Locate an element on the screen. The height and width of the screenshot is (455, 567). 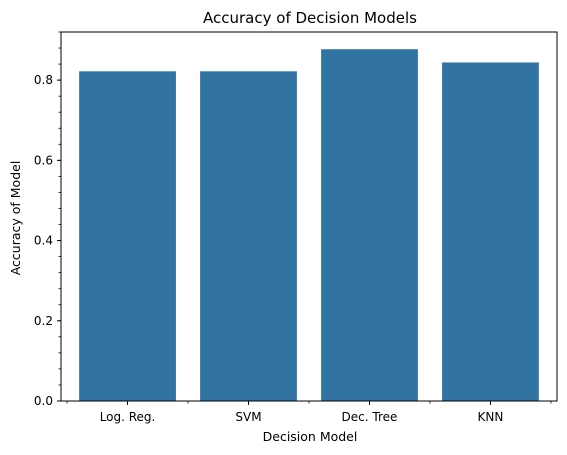
x-tick-label: Dec. Tree is located at coordinates (370, 417).